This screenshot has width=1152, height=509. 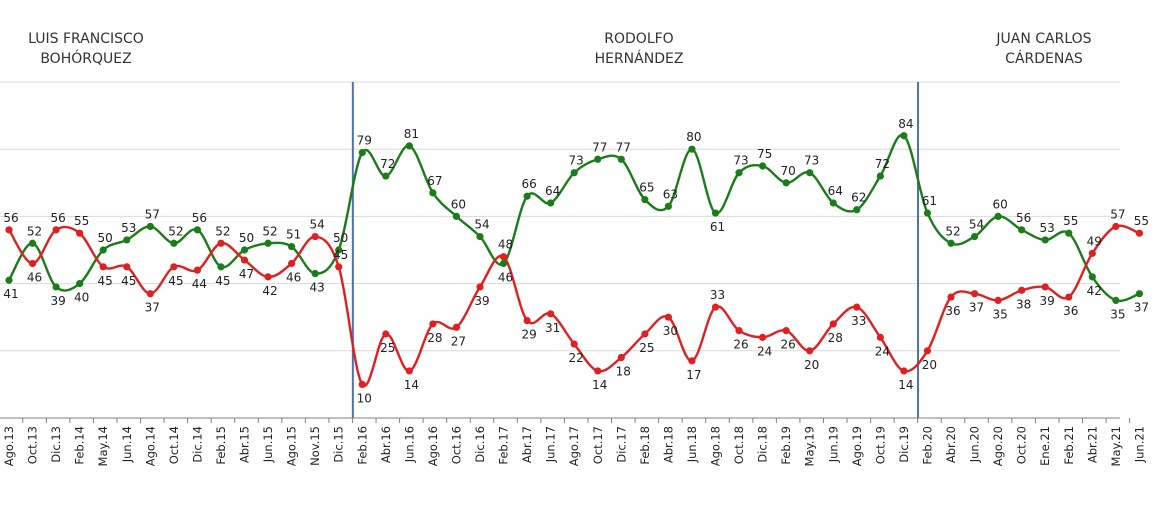 What do you see at coordinates (81, 298) in the screenshot?
I see `data-label: 40` at bounding box center [81, 298].